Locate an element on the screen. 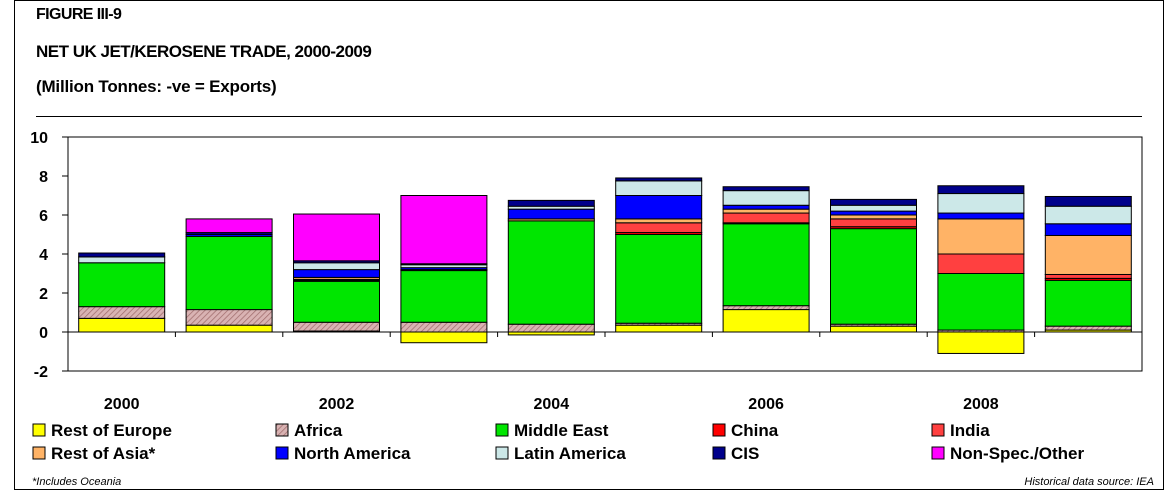 Image resolution: width=1166 pixels, height=493 pixels. bar-middle-east-2007 is located at coordinates (873, 276).